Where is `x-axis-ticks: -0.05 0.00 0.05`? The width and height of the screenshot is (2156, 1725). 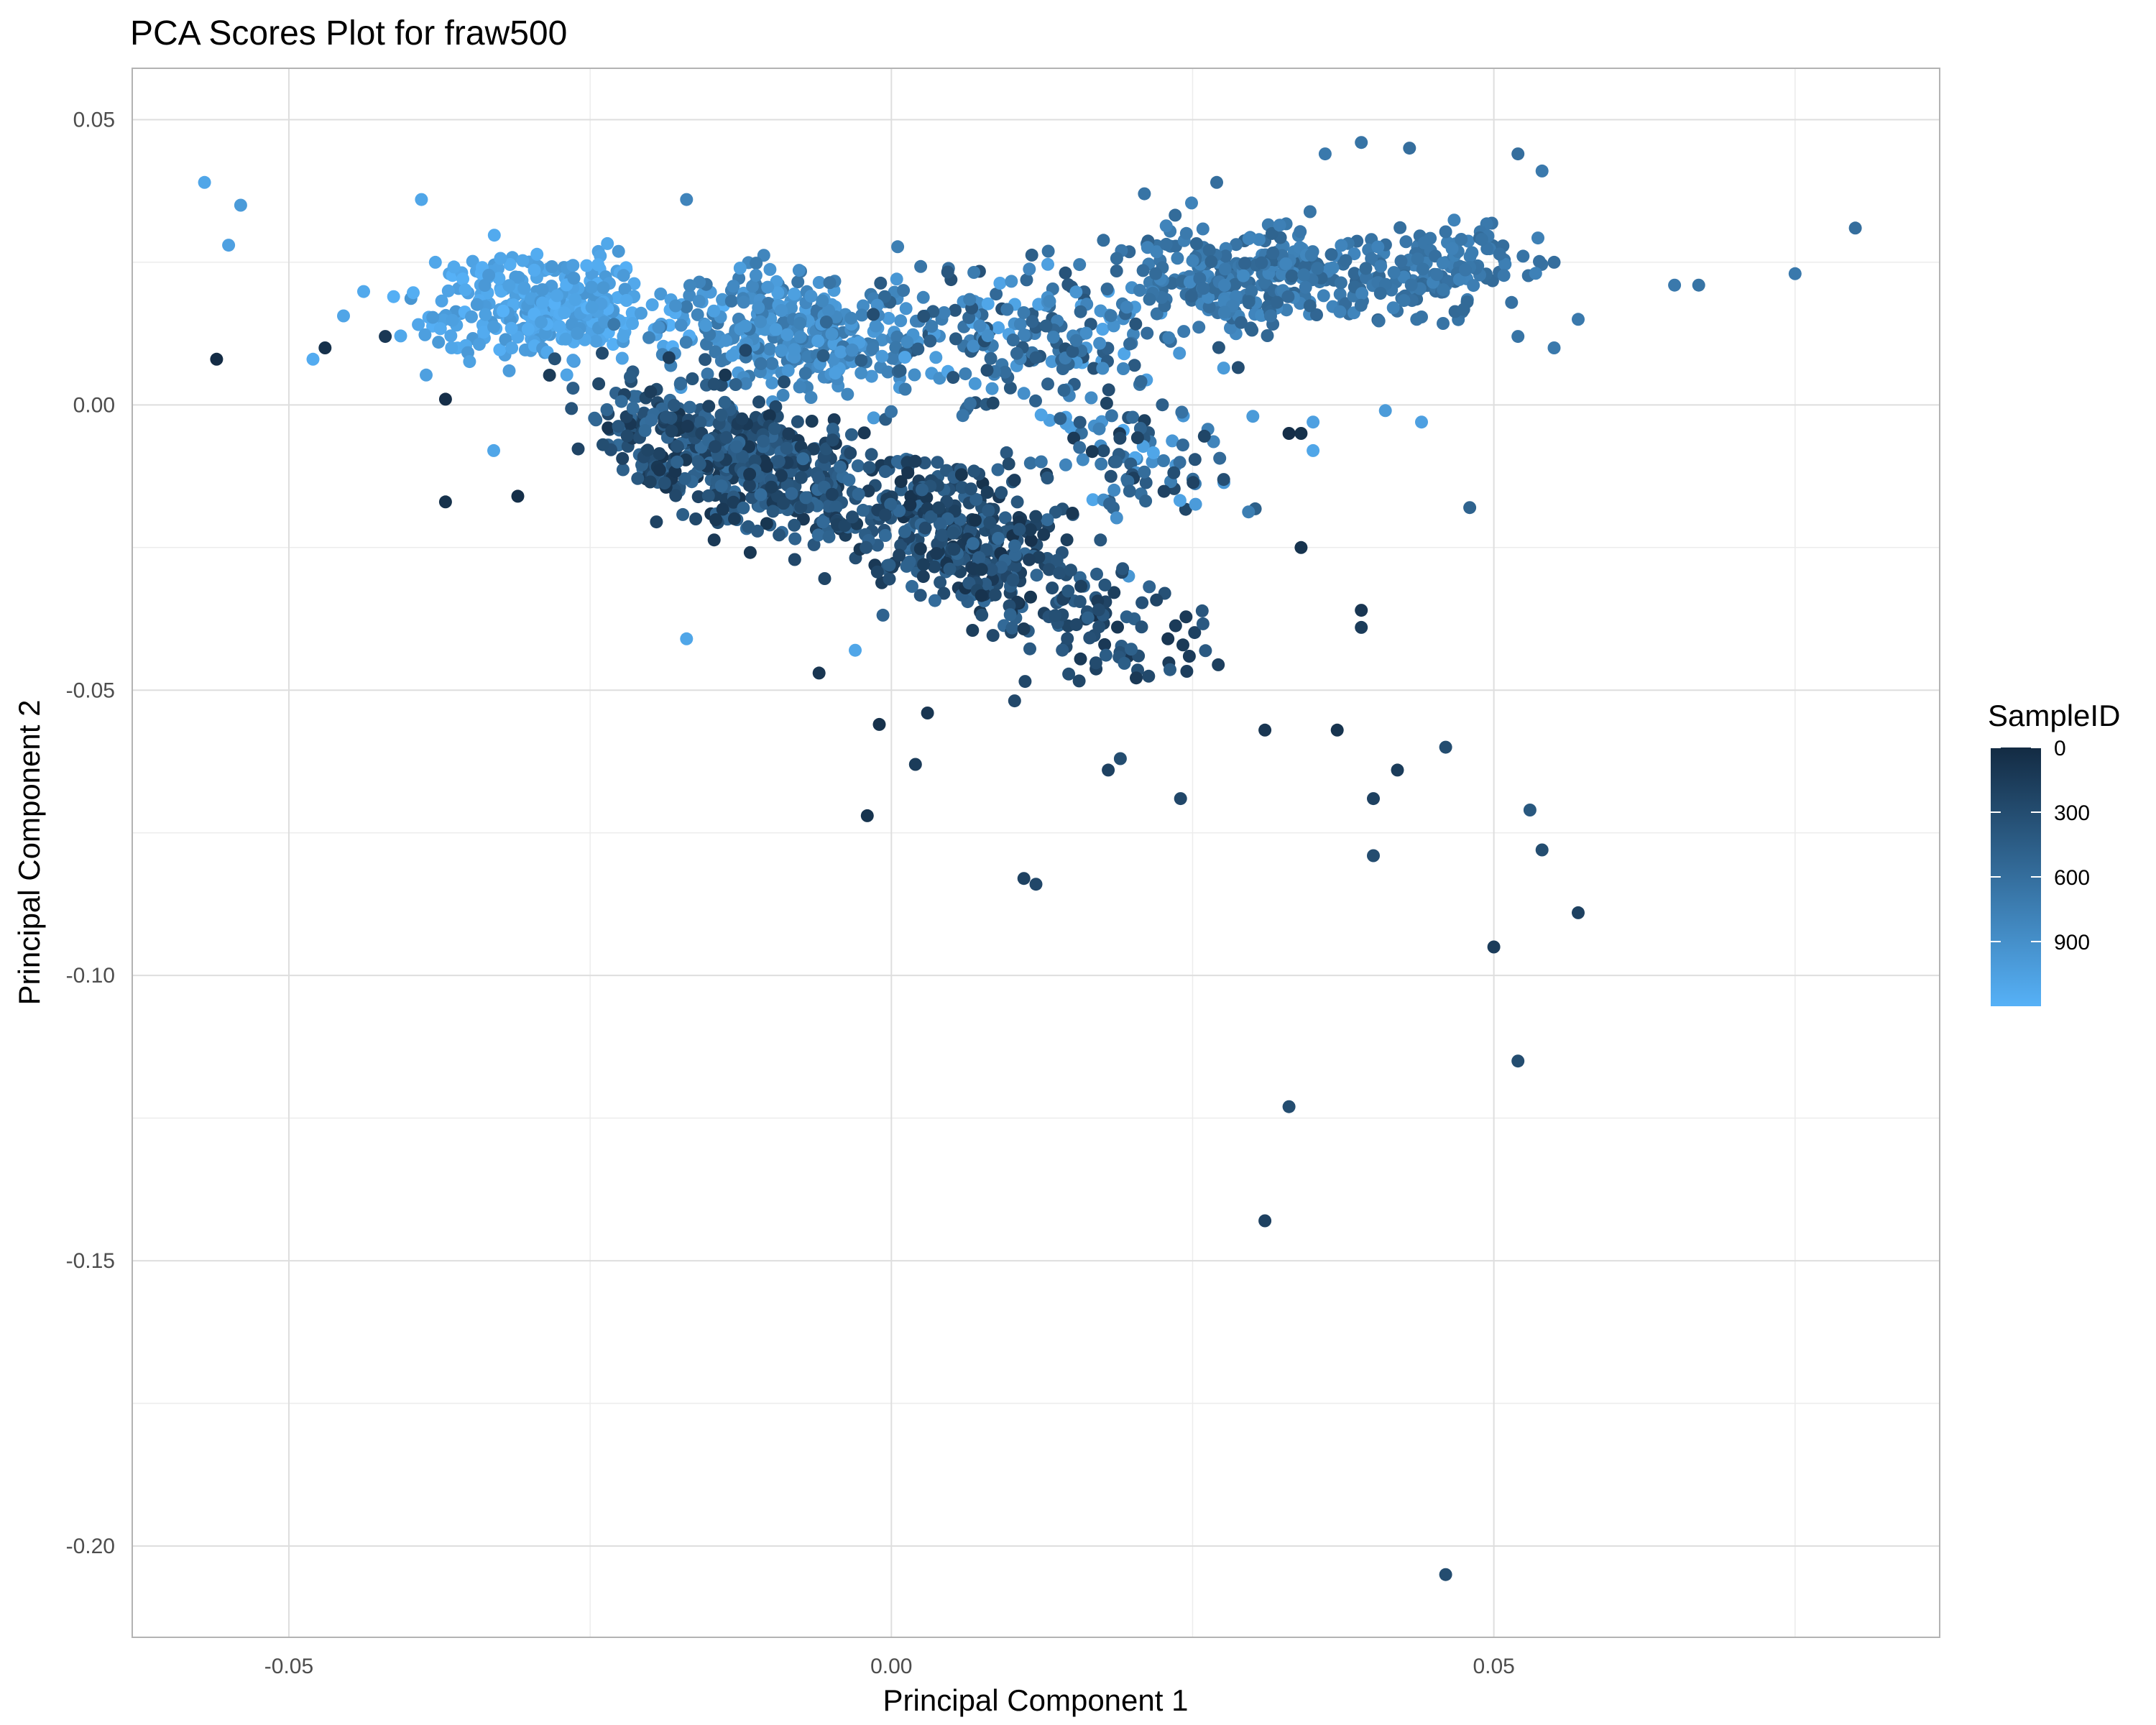 x-axis-ticks: -0.05 0.00 0.05 is located at coordinates (890, 1666).